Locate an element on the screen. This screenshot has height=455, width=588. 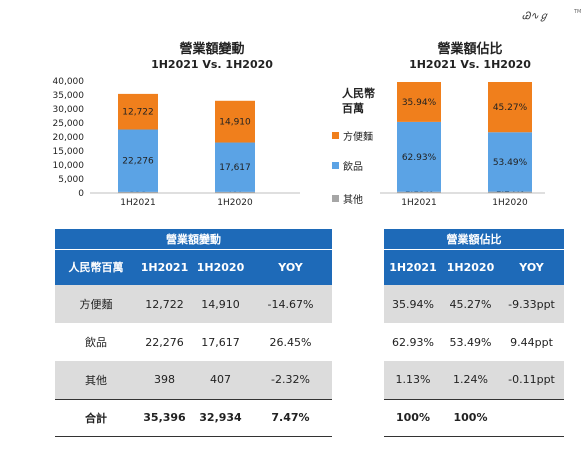
cell-yoy: -14.67% is located at coordinates (290, 304).